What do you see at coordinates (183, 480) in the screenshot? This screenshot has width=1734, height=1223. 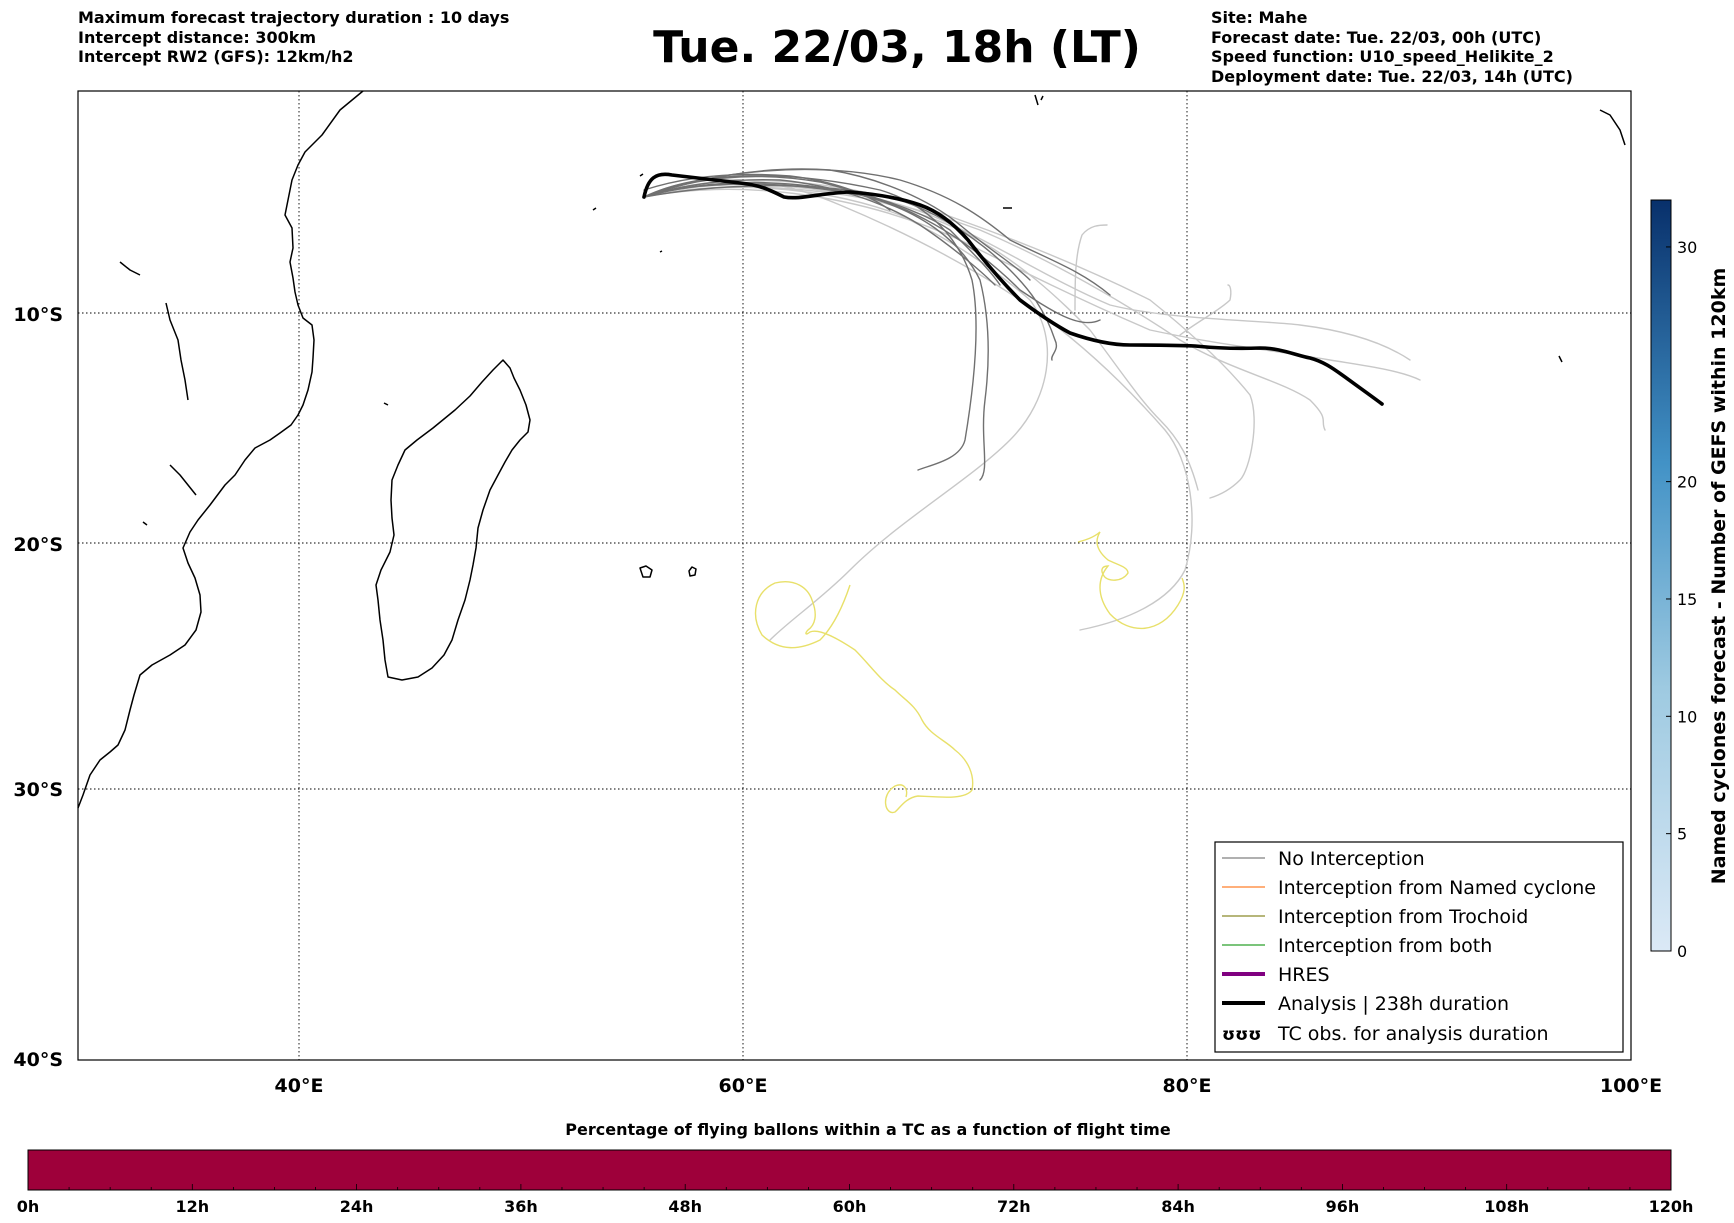 I see `lake-malawi` at bounding box center [183, 480].